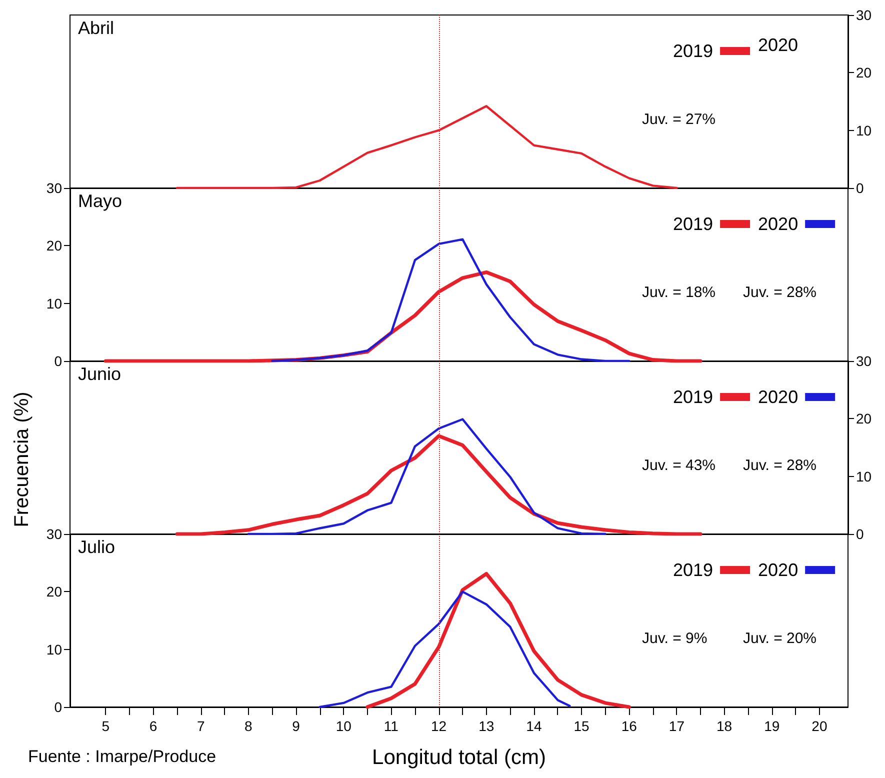 The image size is (885, 778). I want to click on annotation: Juv. = 20%, so click(780, 638).